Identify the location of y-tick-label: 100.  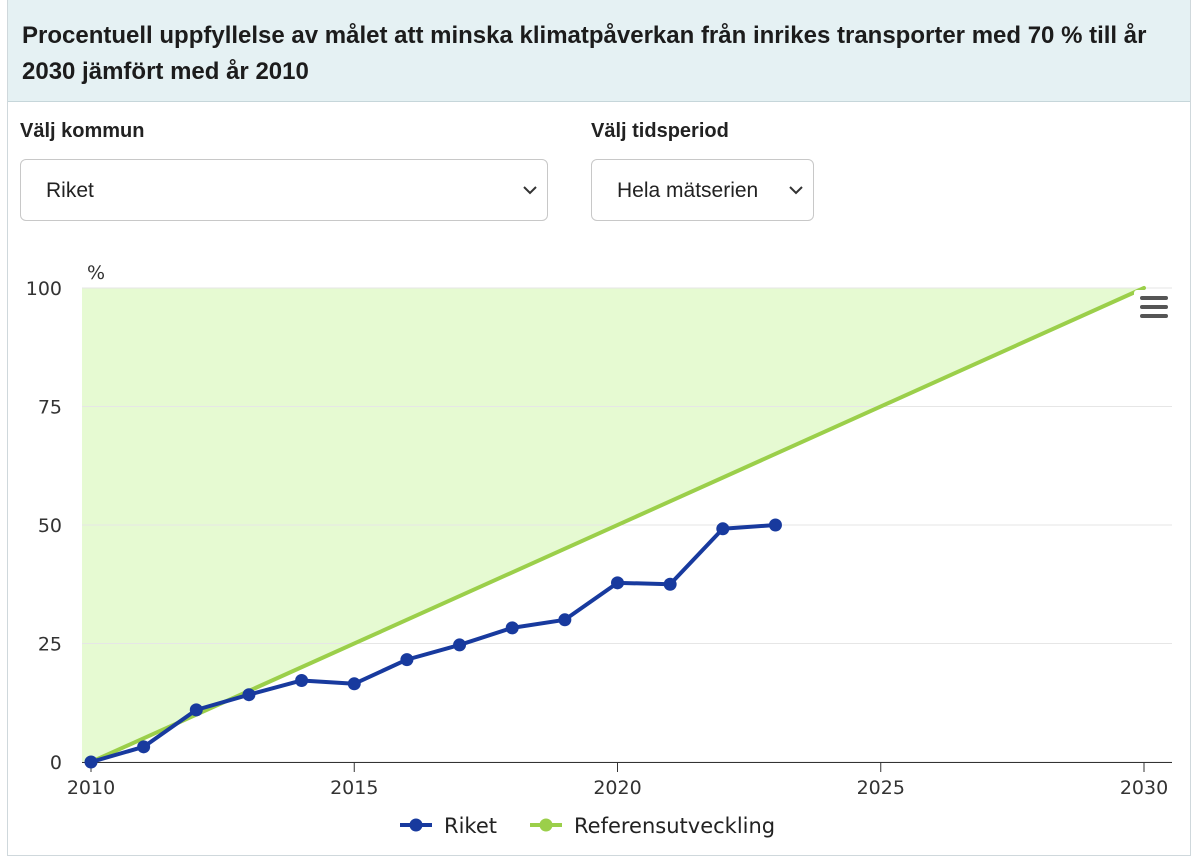
(44, 289).